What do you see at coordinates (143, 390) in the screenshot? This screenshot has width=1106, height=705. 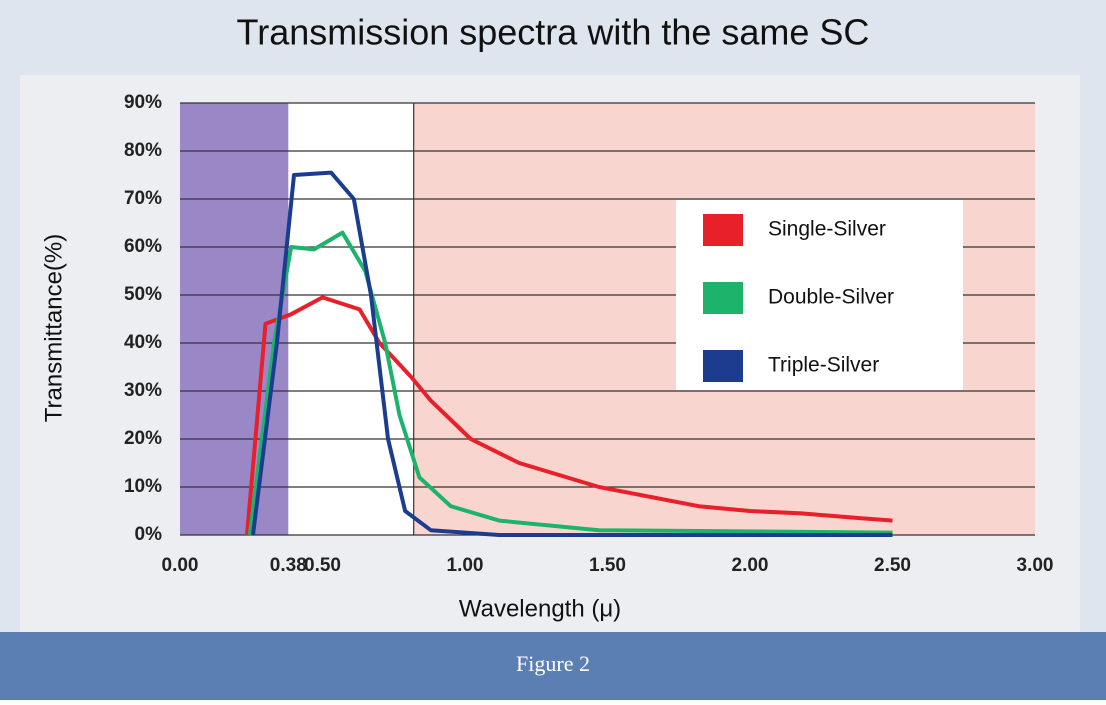 I see `y-tick-label: 30%` at bounding box center [143, 390].